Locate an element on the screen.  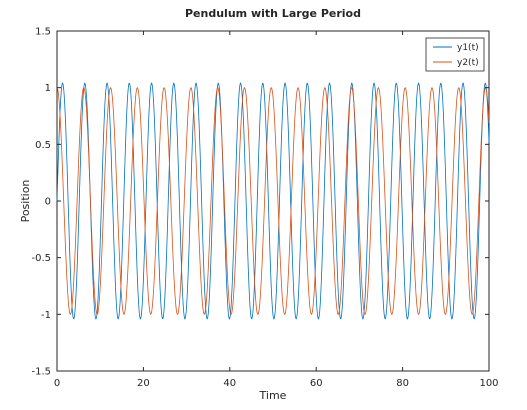
y-tick-label: -0.5 is located at coordinates (41, 258).